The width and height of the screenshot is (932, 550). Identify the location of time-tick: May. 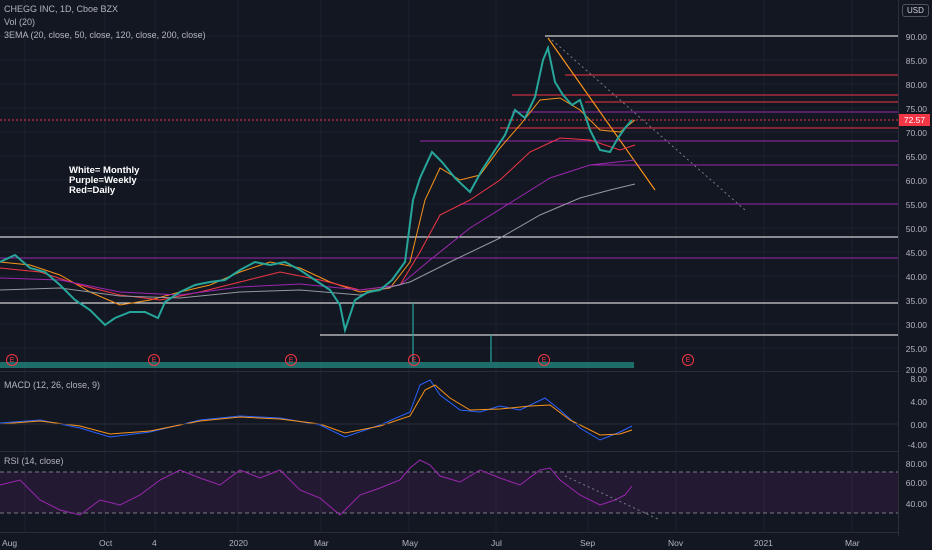
(410, 543).